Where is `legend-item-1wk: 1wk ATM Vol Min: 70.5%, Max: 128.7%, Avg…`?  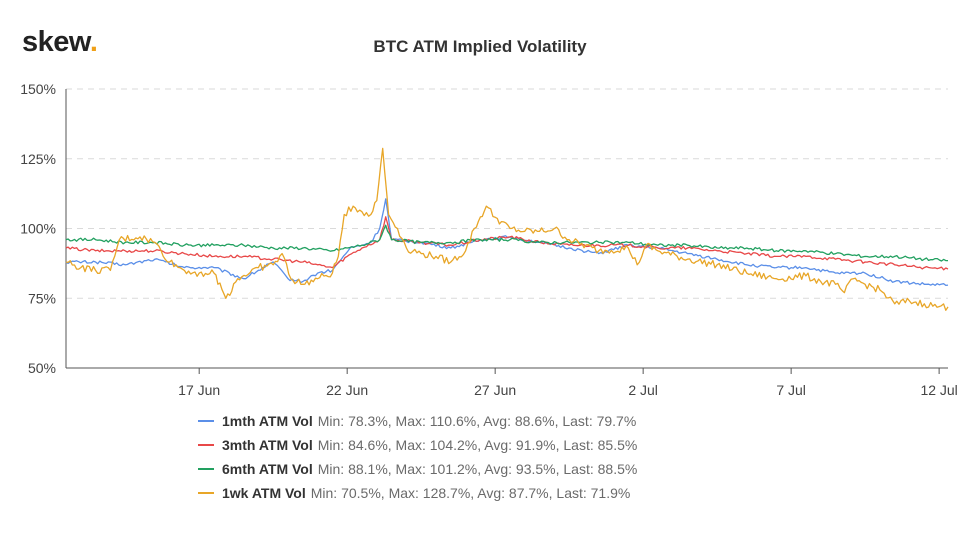 legend-item-1wk: 1wk ATM Vol Min: 70.5%, Max: 128.7%, Avg… is located at coordinates (414, 493).